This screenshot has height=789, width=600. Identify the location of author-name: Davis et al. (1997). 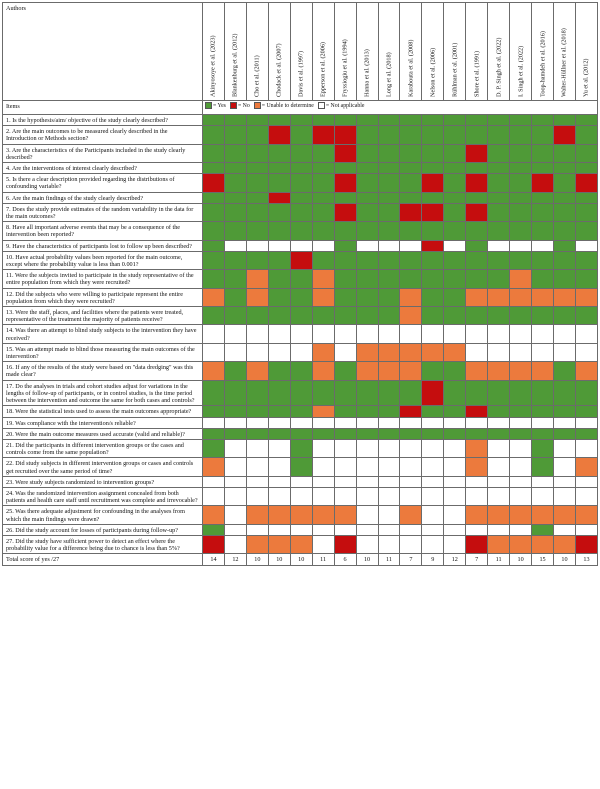
(301, 73).